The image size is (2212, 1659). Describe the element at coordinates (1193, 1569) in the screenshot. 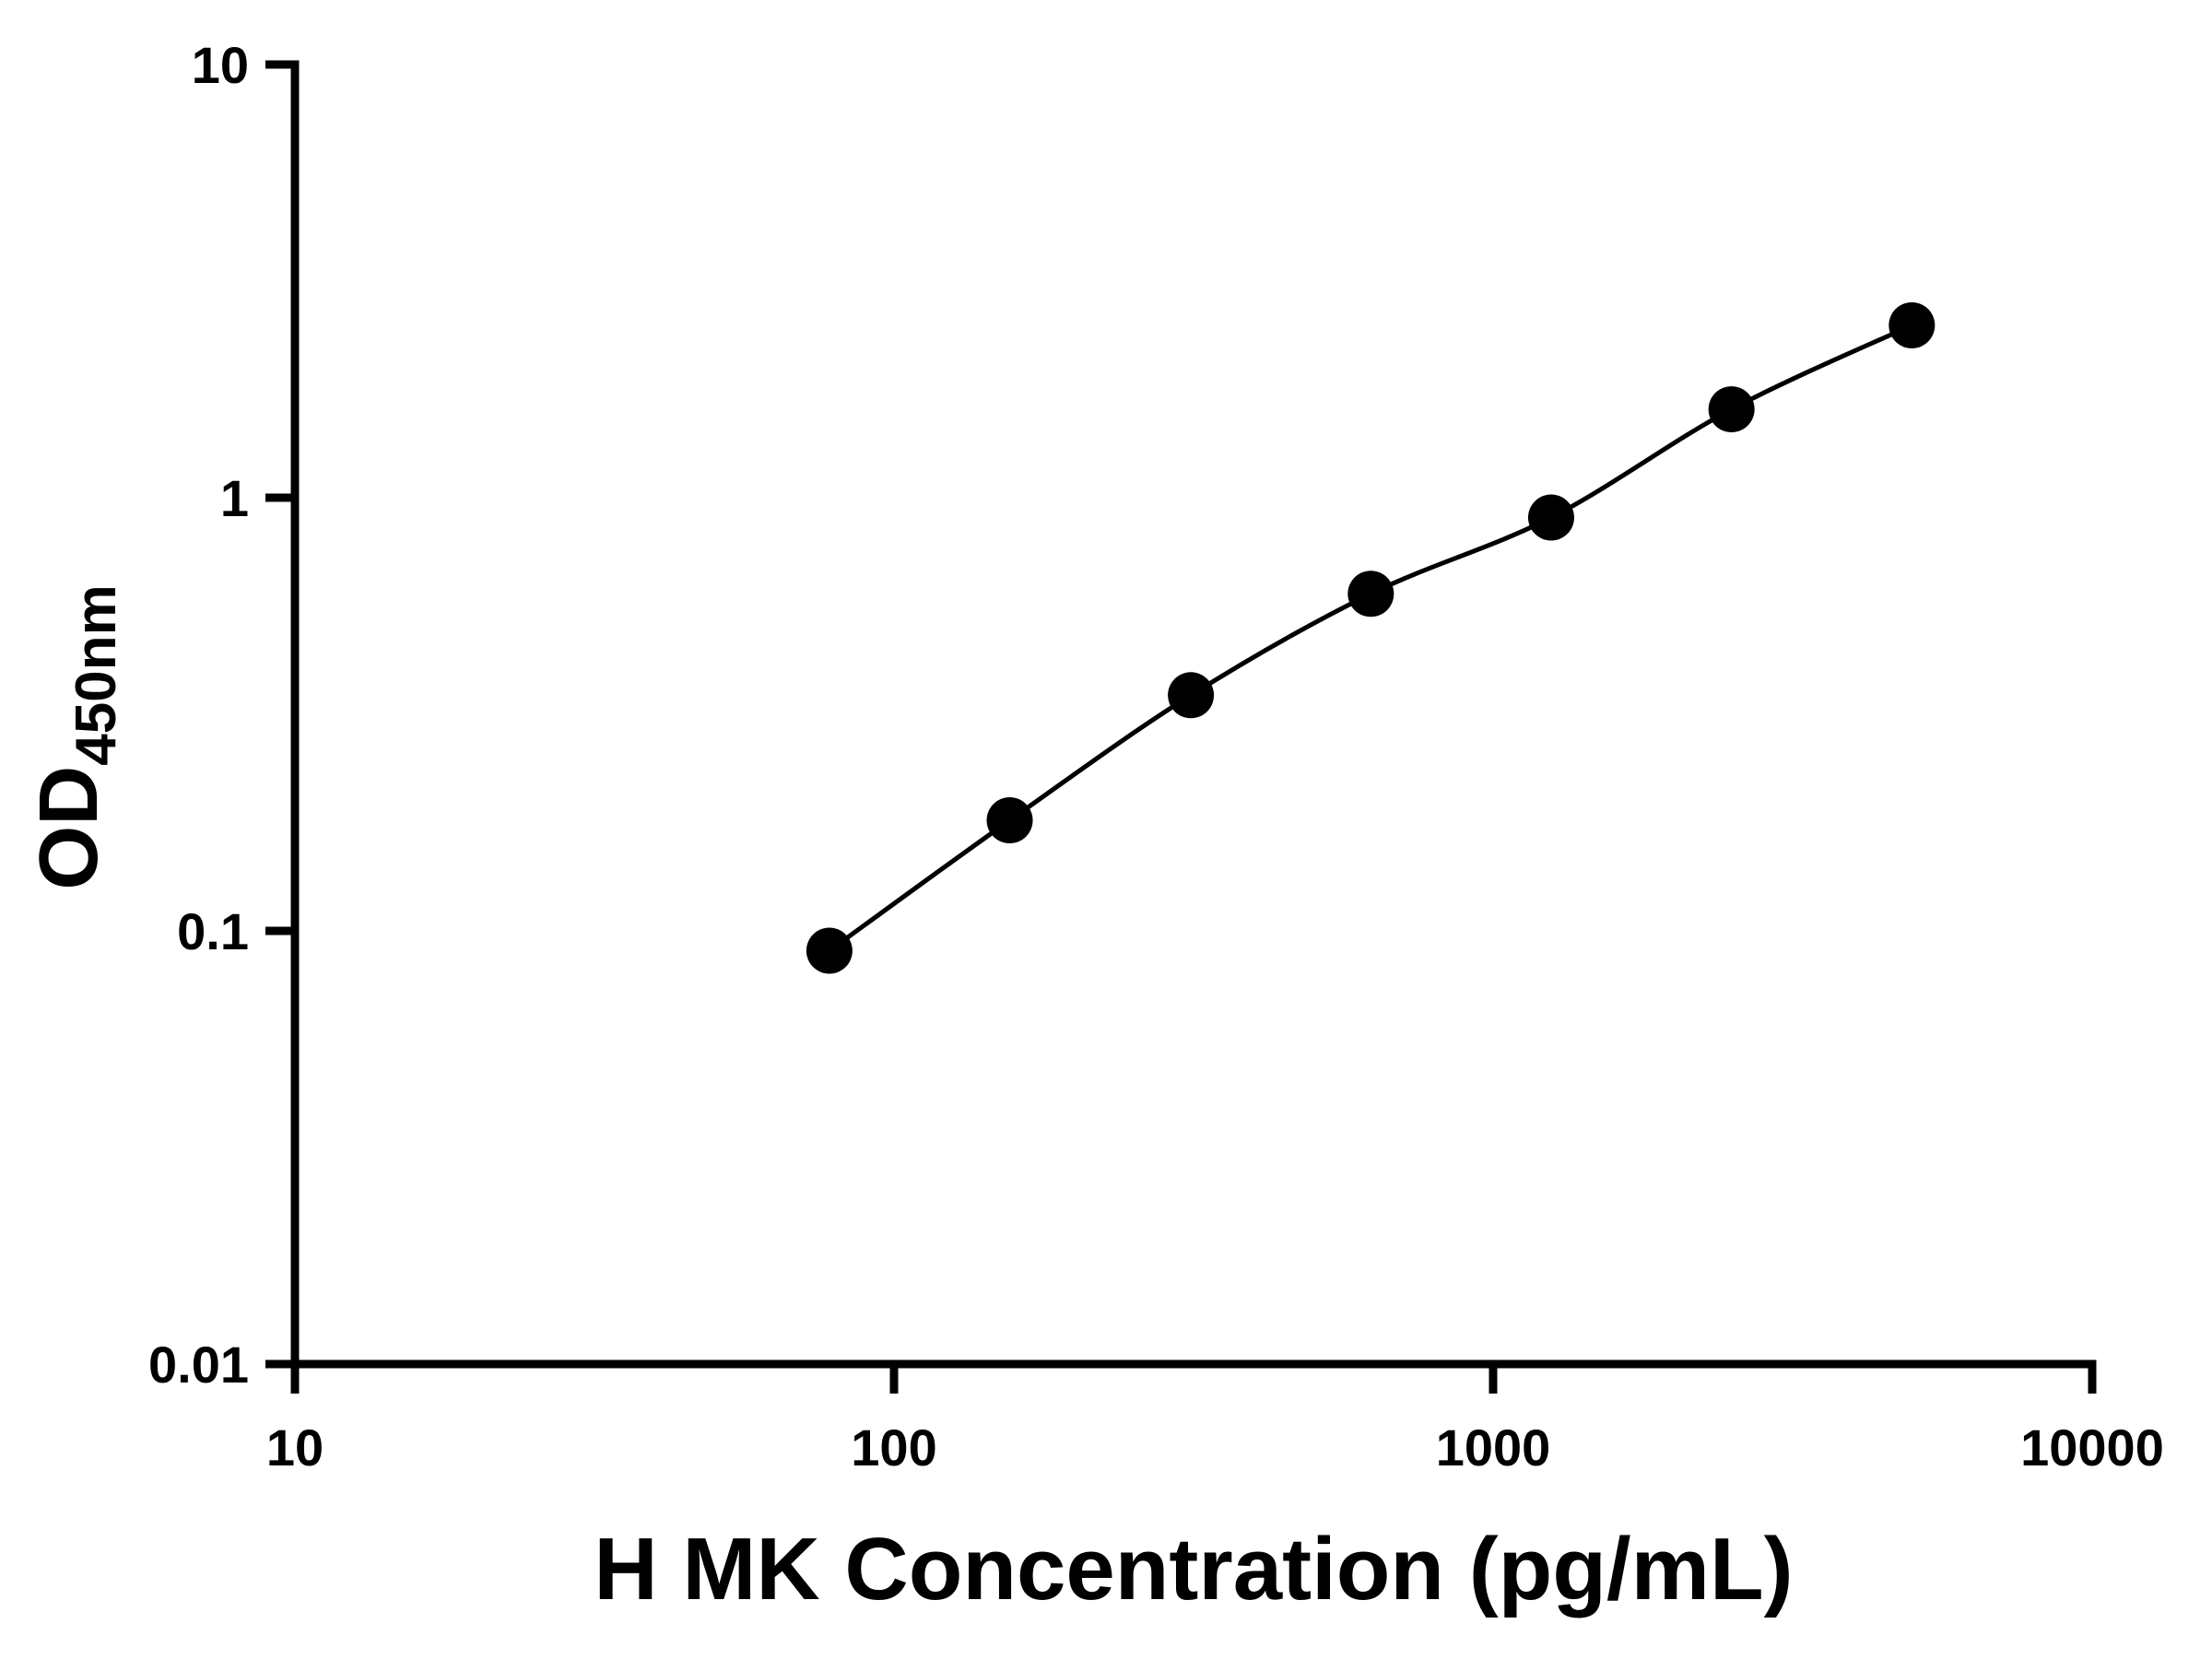

I see `x-axis-title: H MK Concentration (pg/mL)` at that location.